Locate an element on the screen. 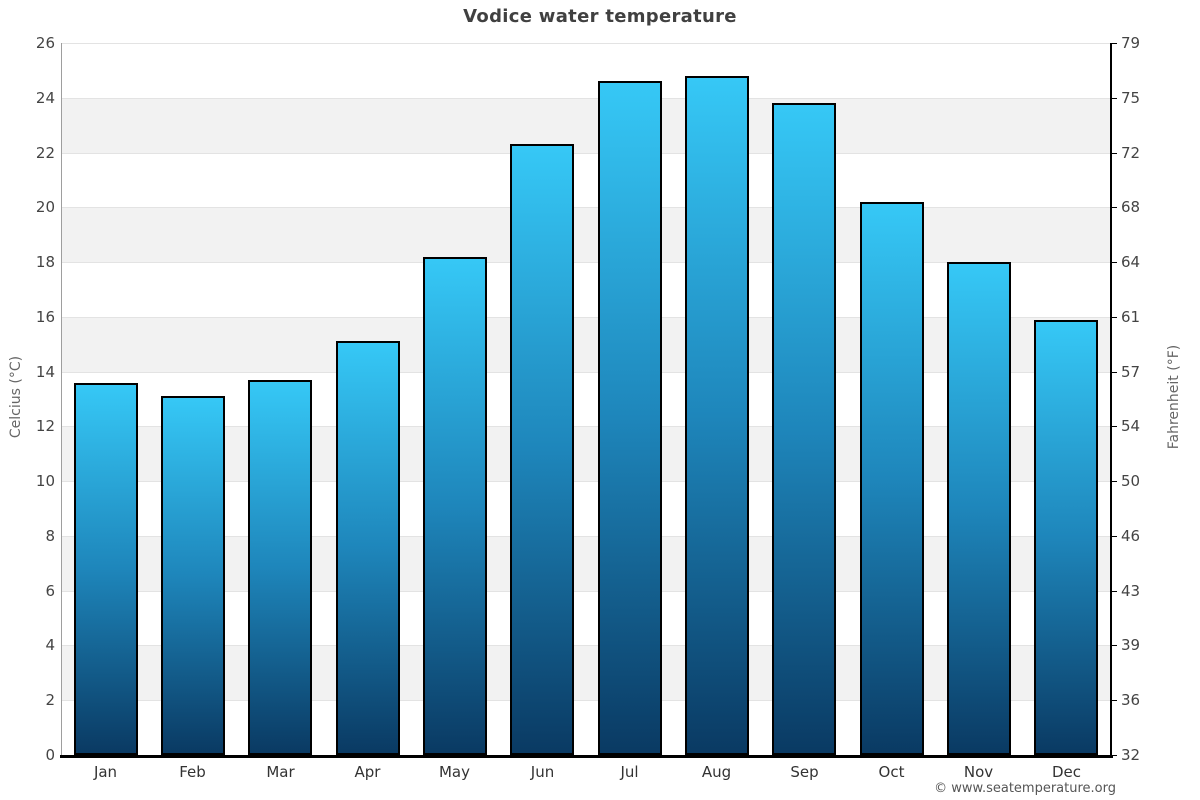 Image resolution: width=1200 pixels, height=800 pixels. ytick-fahrenheit-57: 57 is located at coordinates (1131, 372).